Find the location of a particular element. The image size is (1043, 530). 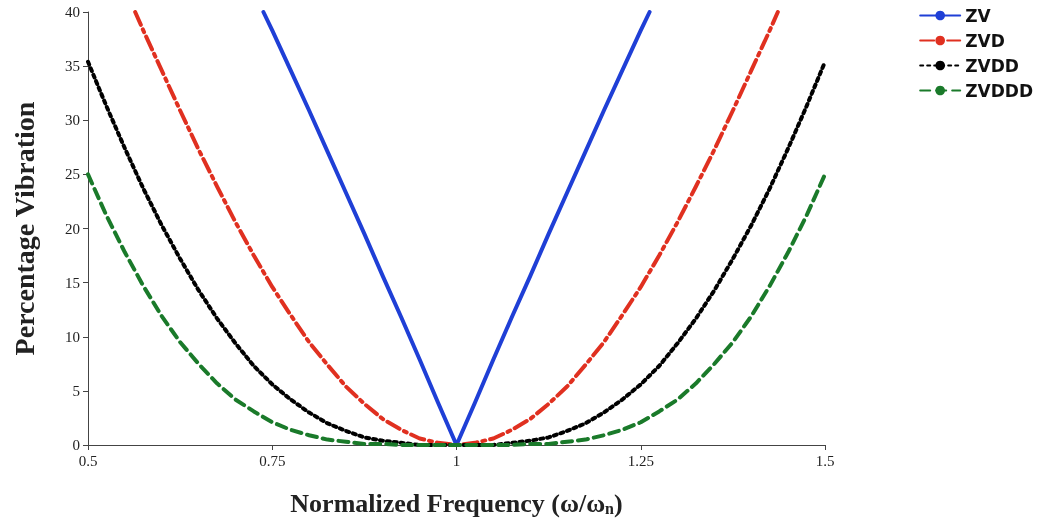

legend-label: ZV is located at coordinates (978, 15).